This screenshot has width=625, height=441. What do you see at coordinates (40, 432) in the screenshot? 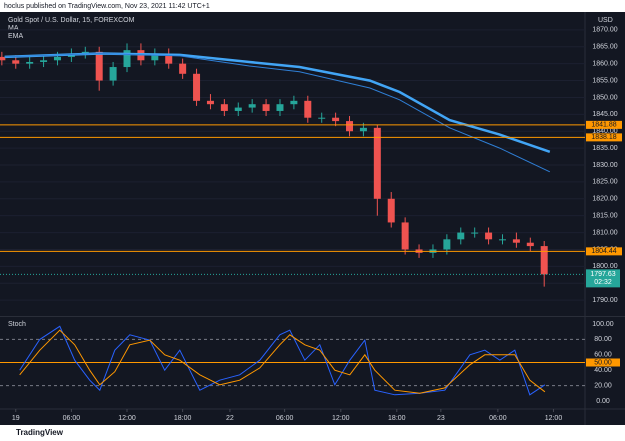
I see `footer-logo: TradingView` at bounding box center [40, 432].